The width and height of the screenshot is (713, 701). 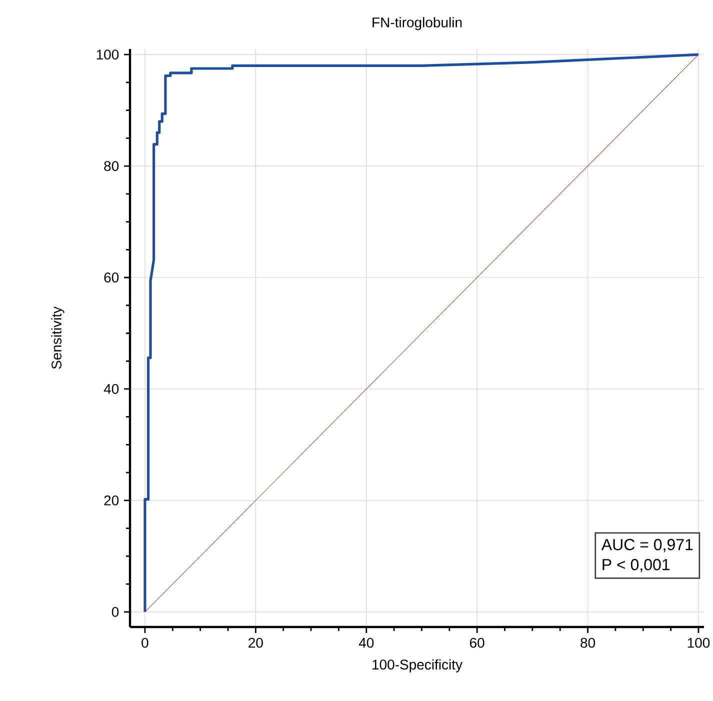 What do you see at coordinates (647, 545) in the screenshot?
I see `annotation: AUC = 0,971` at bounding box center [647, 545].